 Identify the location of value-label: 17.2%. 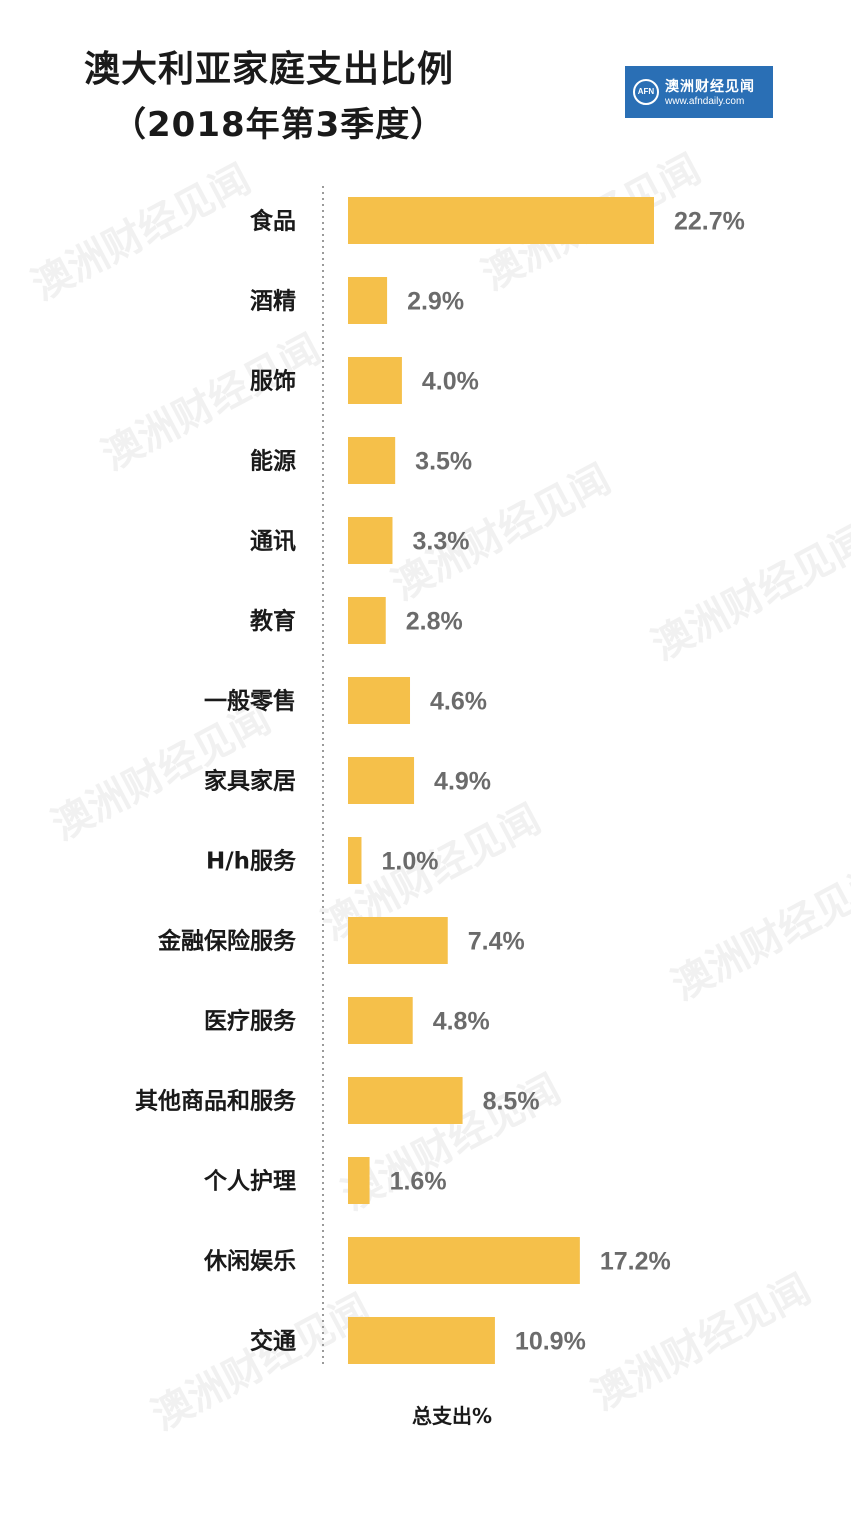
(635, 1262).